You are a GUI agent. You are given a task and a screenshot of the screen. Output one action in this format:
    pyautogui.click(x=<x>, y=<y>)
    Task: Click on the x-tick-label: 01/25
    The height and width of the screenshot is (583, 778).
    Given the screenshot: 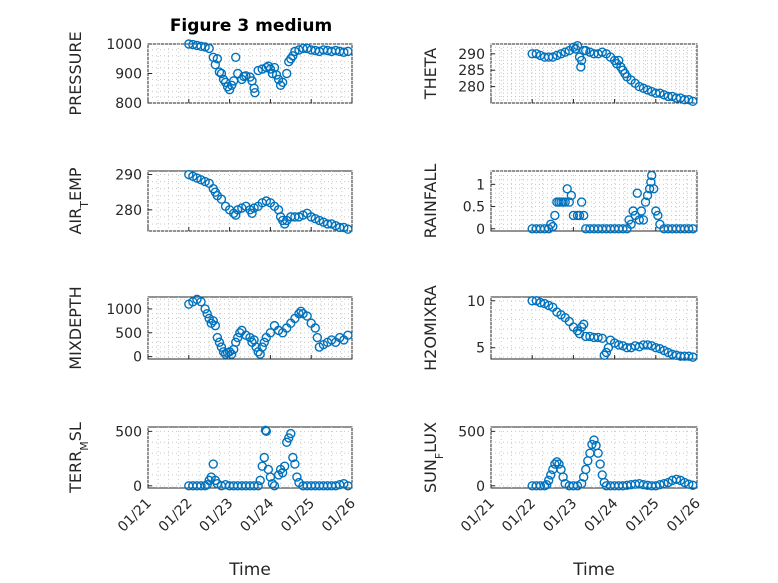 What is the action you would take?
    pyautogui.click(x=643, y=516)
    